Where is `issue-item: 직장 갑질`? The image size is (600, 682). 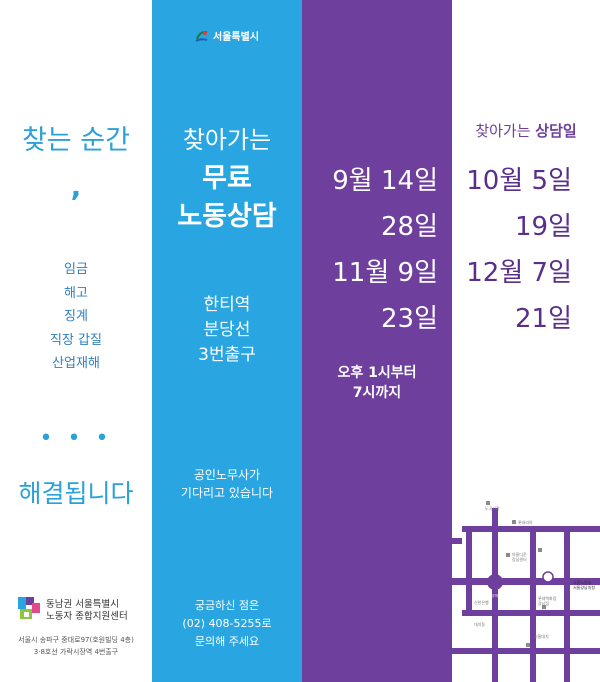
issue-item: 직장 갑질 is located at coordinates (76, 340).